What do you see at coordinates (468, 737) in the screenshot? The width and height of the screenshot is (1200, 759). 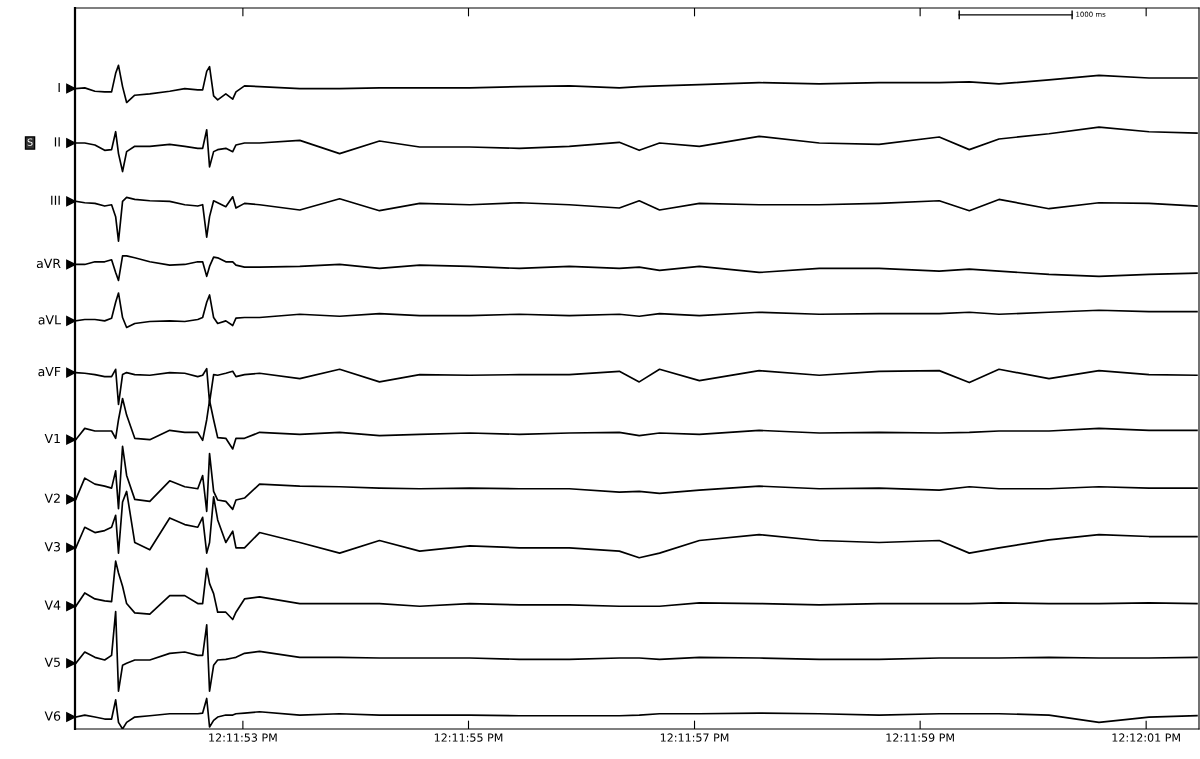 I see `x-tick-label: 12:11:55 PM` at bounding box center [468, 737].